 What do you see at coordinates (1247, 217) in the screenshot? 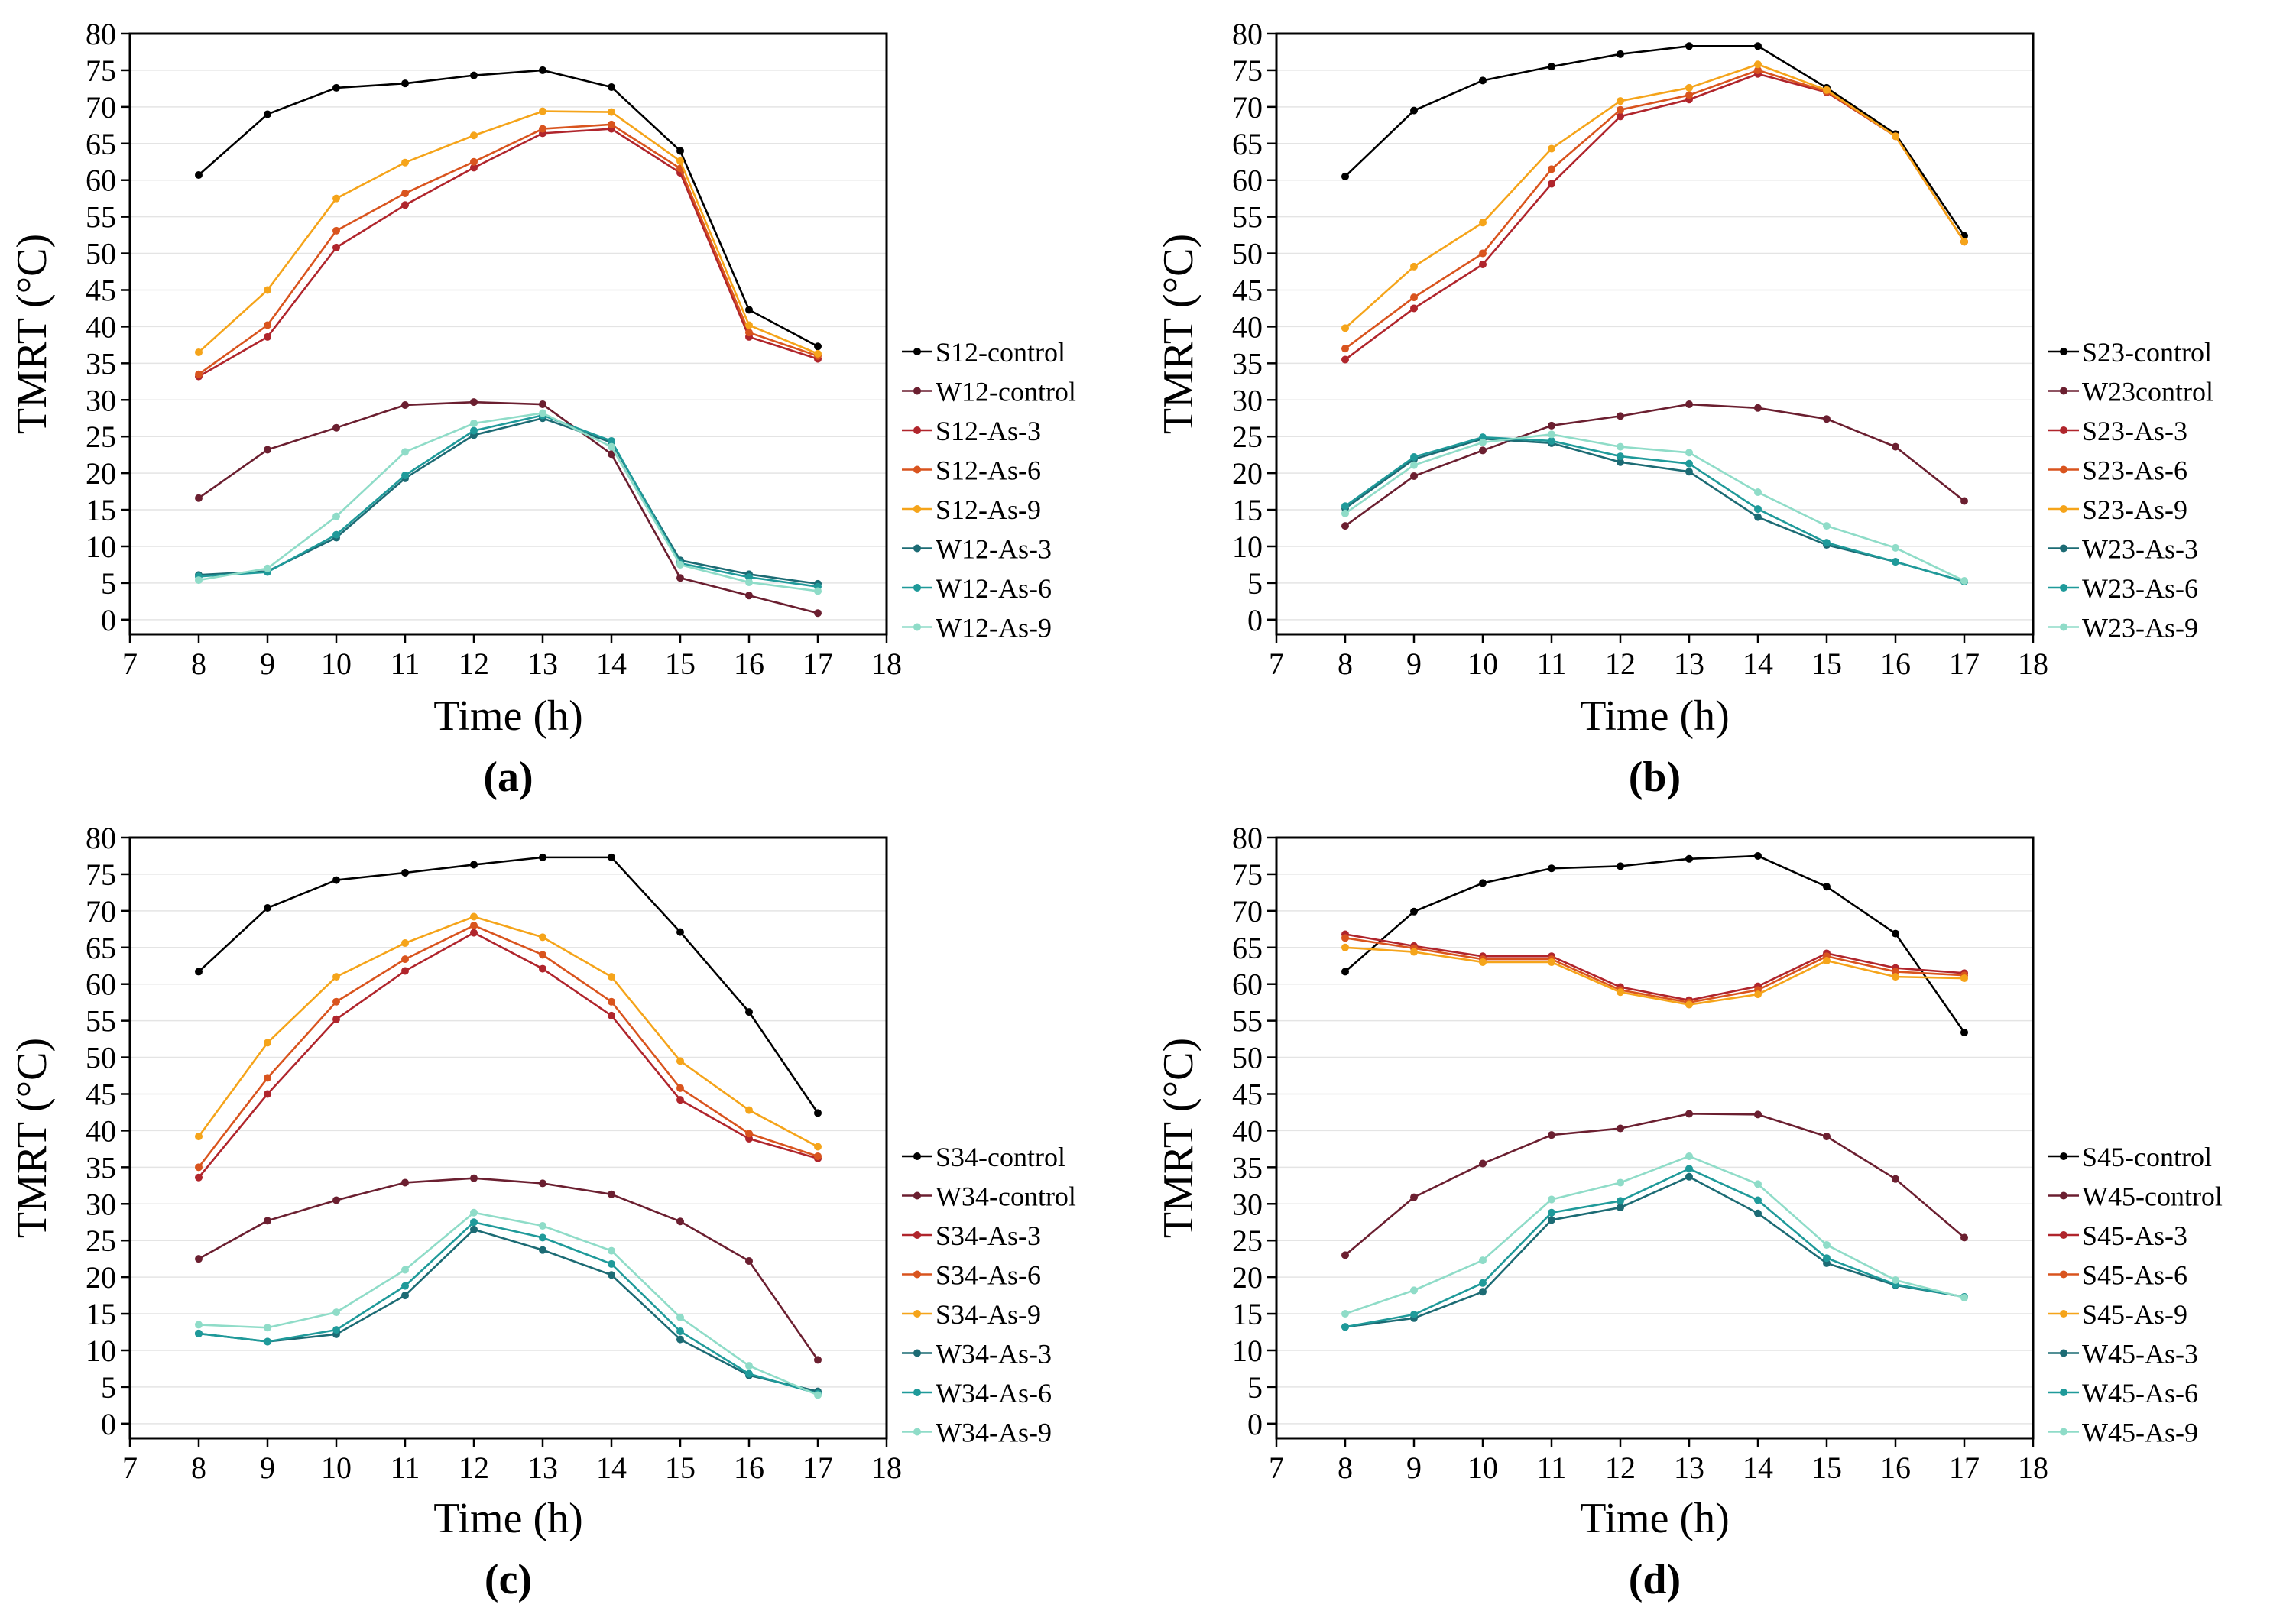
I see `y-tick-label: 55` at bounding box center [1247, 217].